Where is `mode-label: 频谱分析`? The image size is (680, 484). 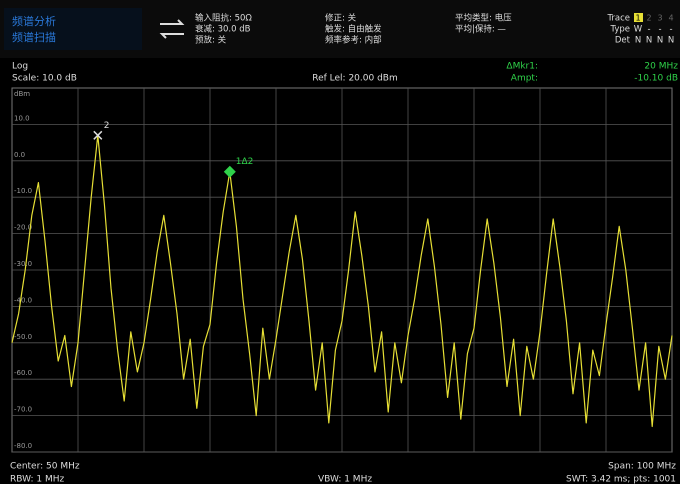 mode-label: 频谱分析 is located at coordinates (34, 21).